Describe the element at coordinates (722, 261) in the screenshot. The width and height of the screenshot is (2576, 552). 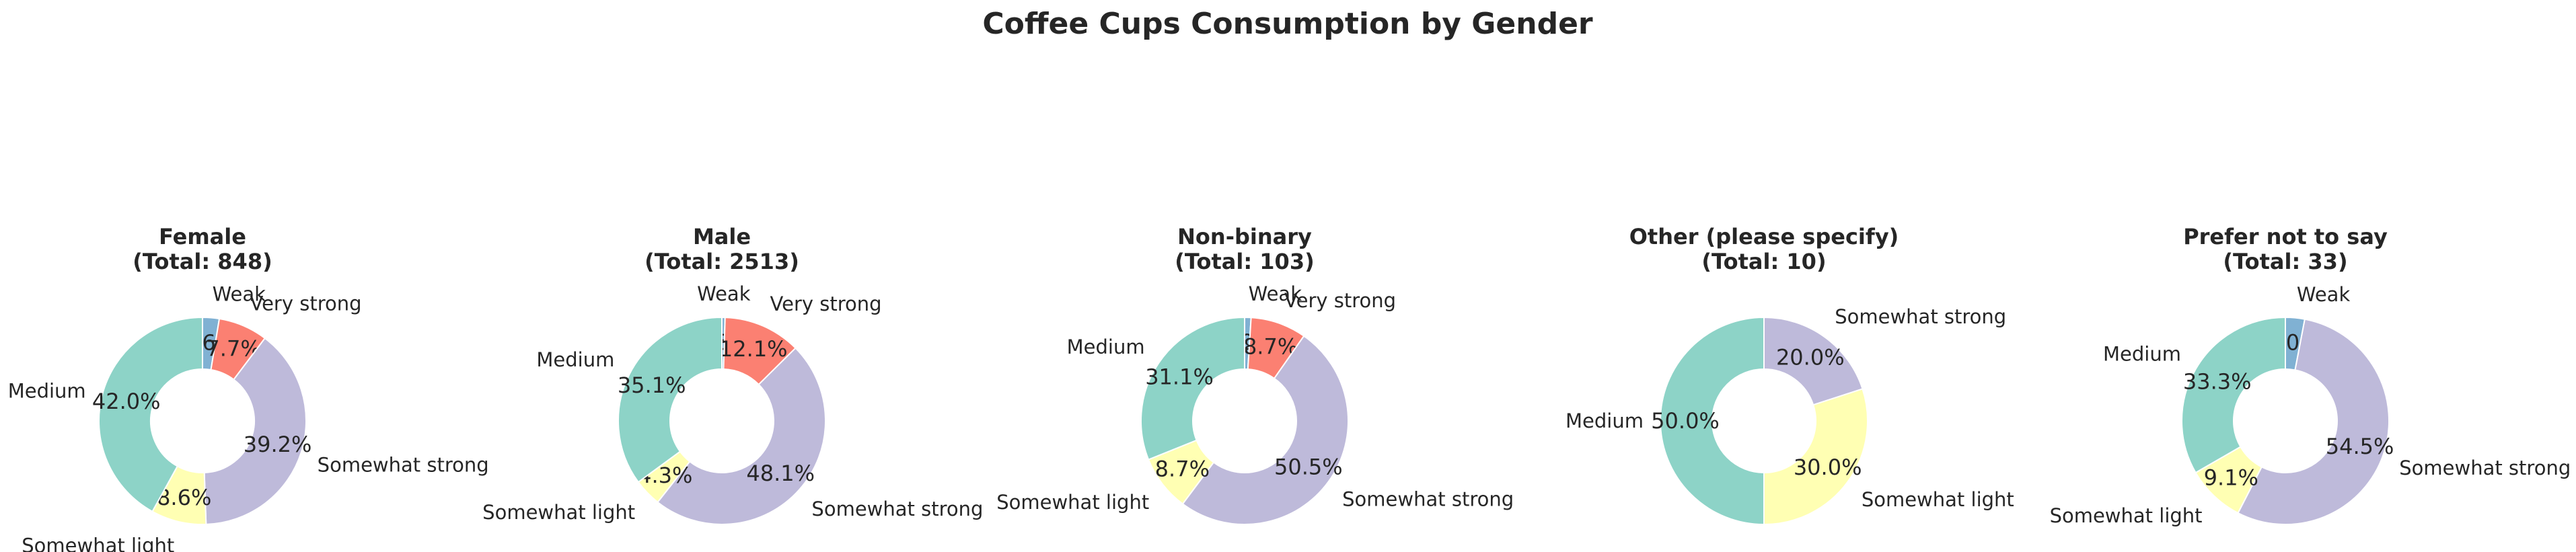
I see `panel-total: (Total: 2513)` at that location.